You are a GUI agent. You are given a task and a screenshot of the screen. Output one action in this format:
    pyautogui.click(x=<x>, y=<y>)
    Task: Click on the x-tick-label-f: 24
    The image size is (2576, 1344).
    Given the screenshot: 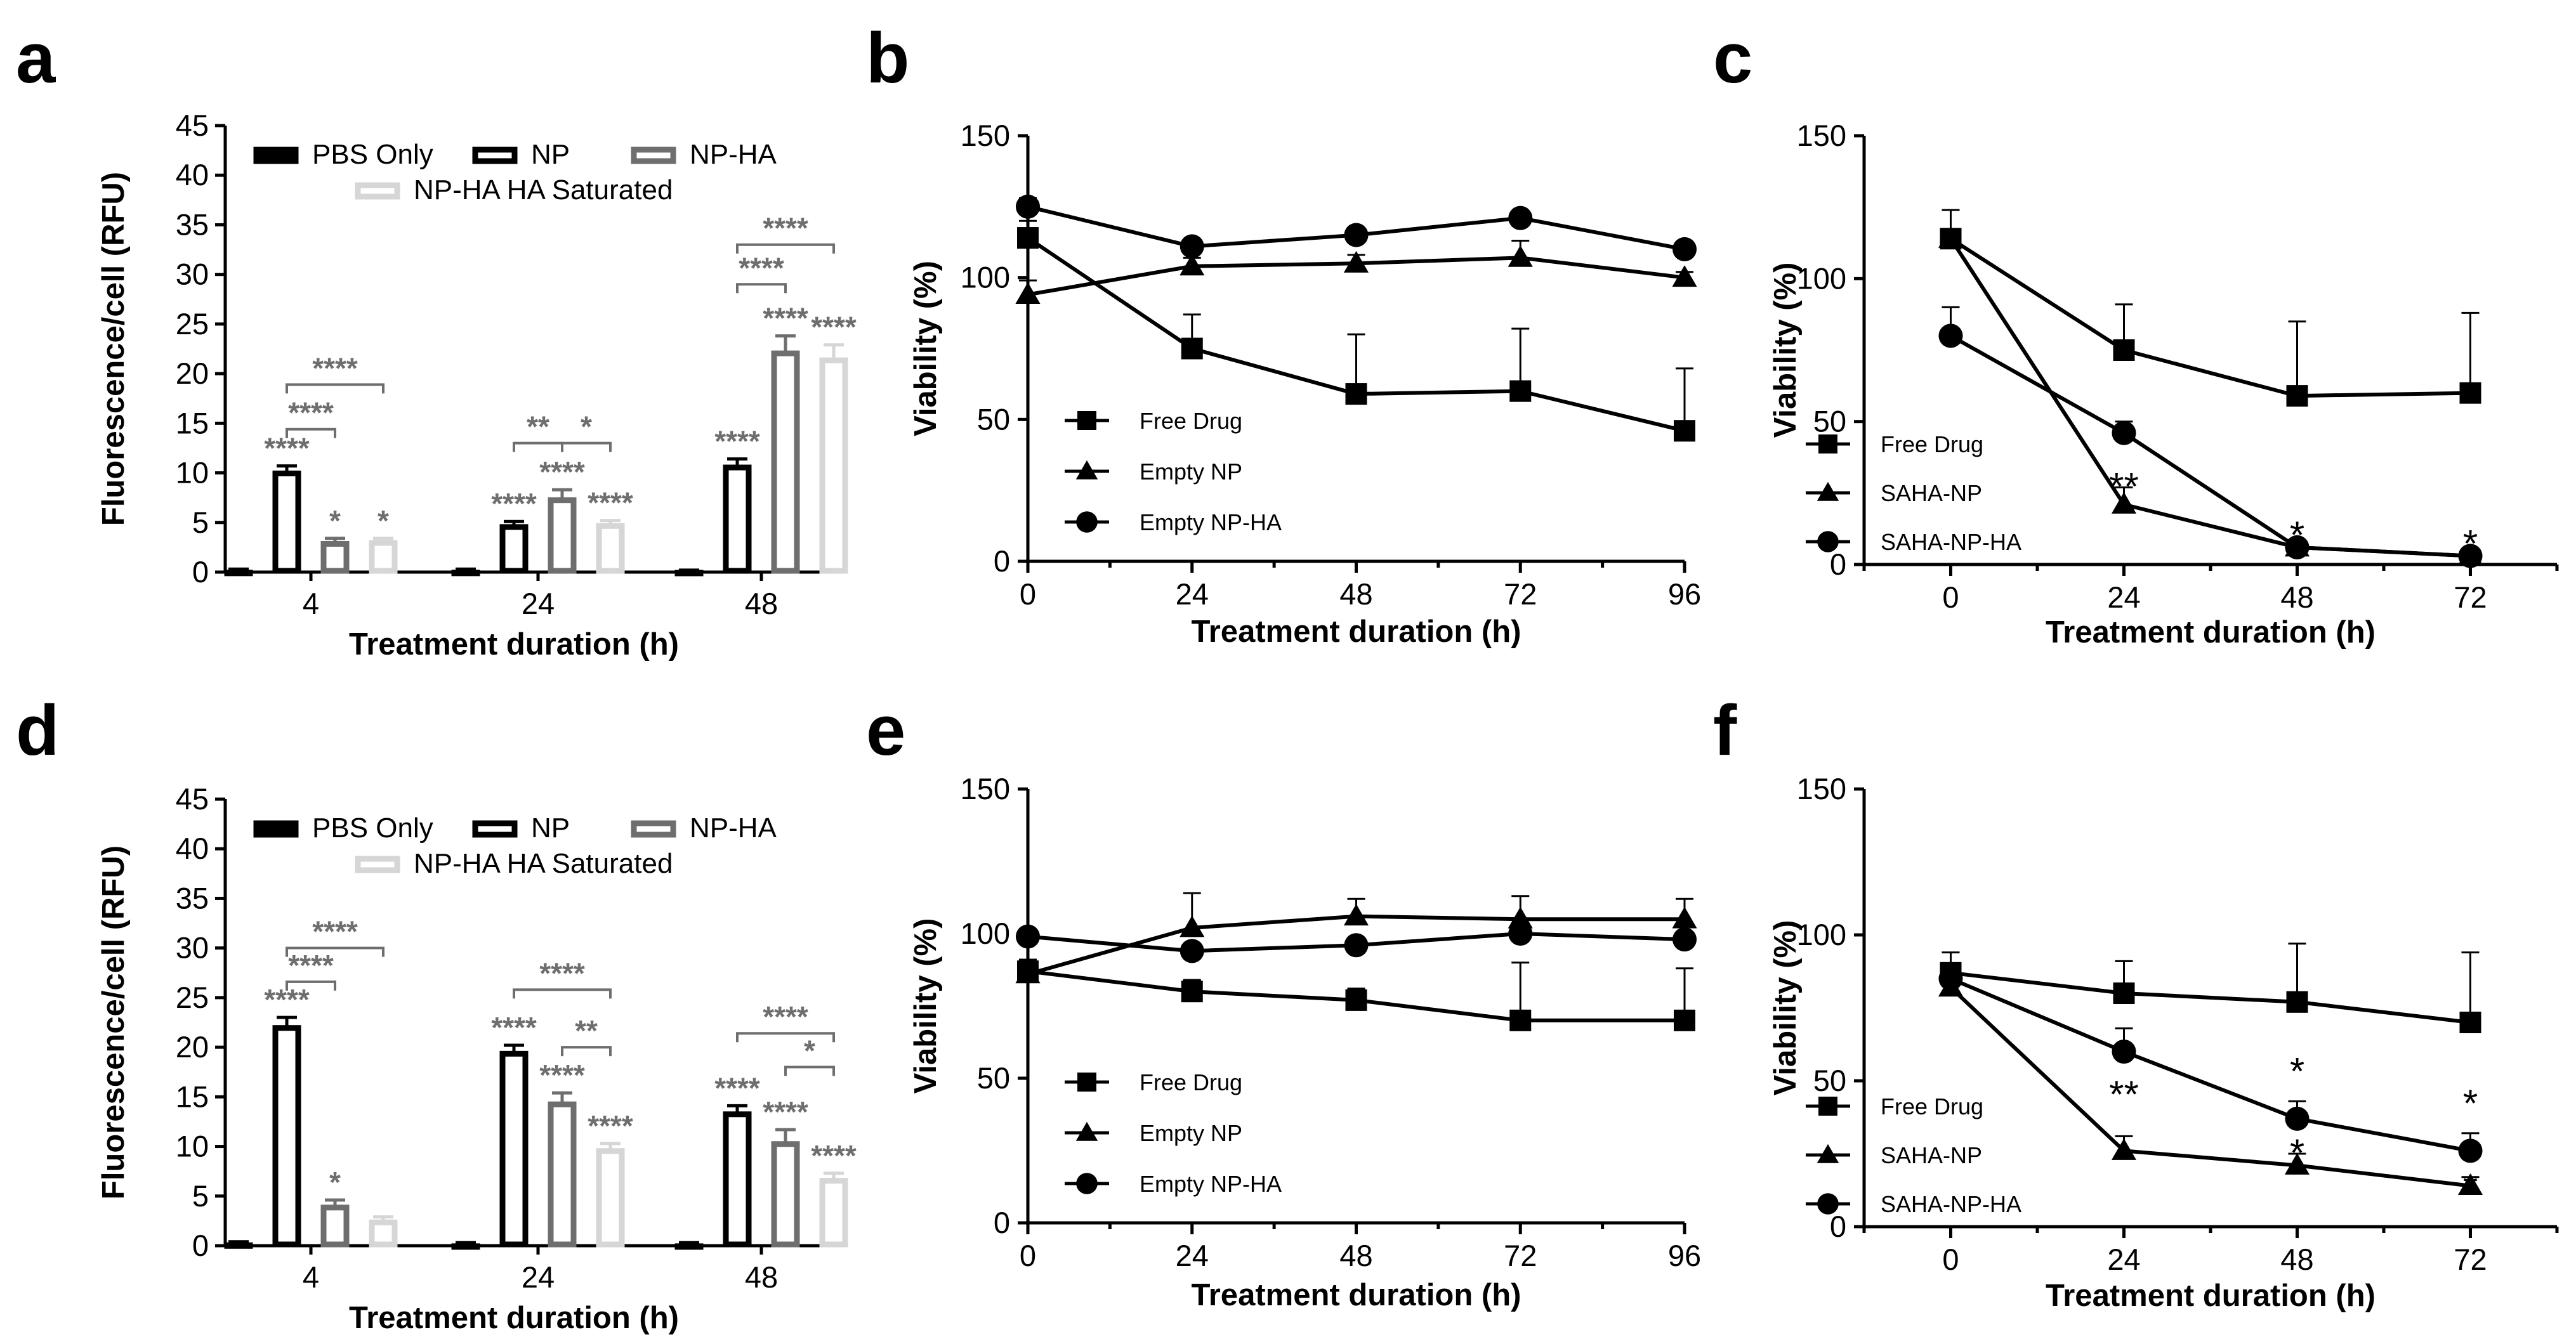 What is the action you would take?
    pyautogui.click(x=2123, y=1259)
    